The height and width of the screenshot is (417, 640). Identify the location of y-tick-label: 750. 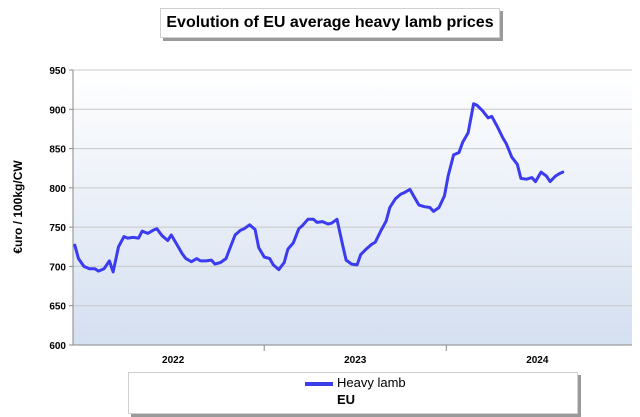
(57, 228).